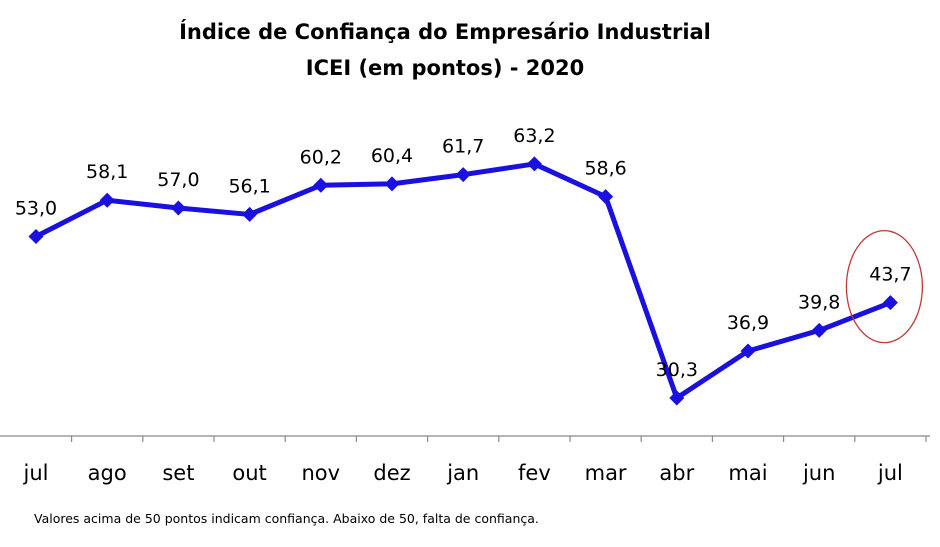 This screenshot has height=547, width=940. Describe the element at coordinates (392, 156) in the screenshot. I see `data-label: 60,4` at that location.